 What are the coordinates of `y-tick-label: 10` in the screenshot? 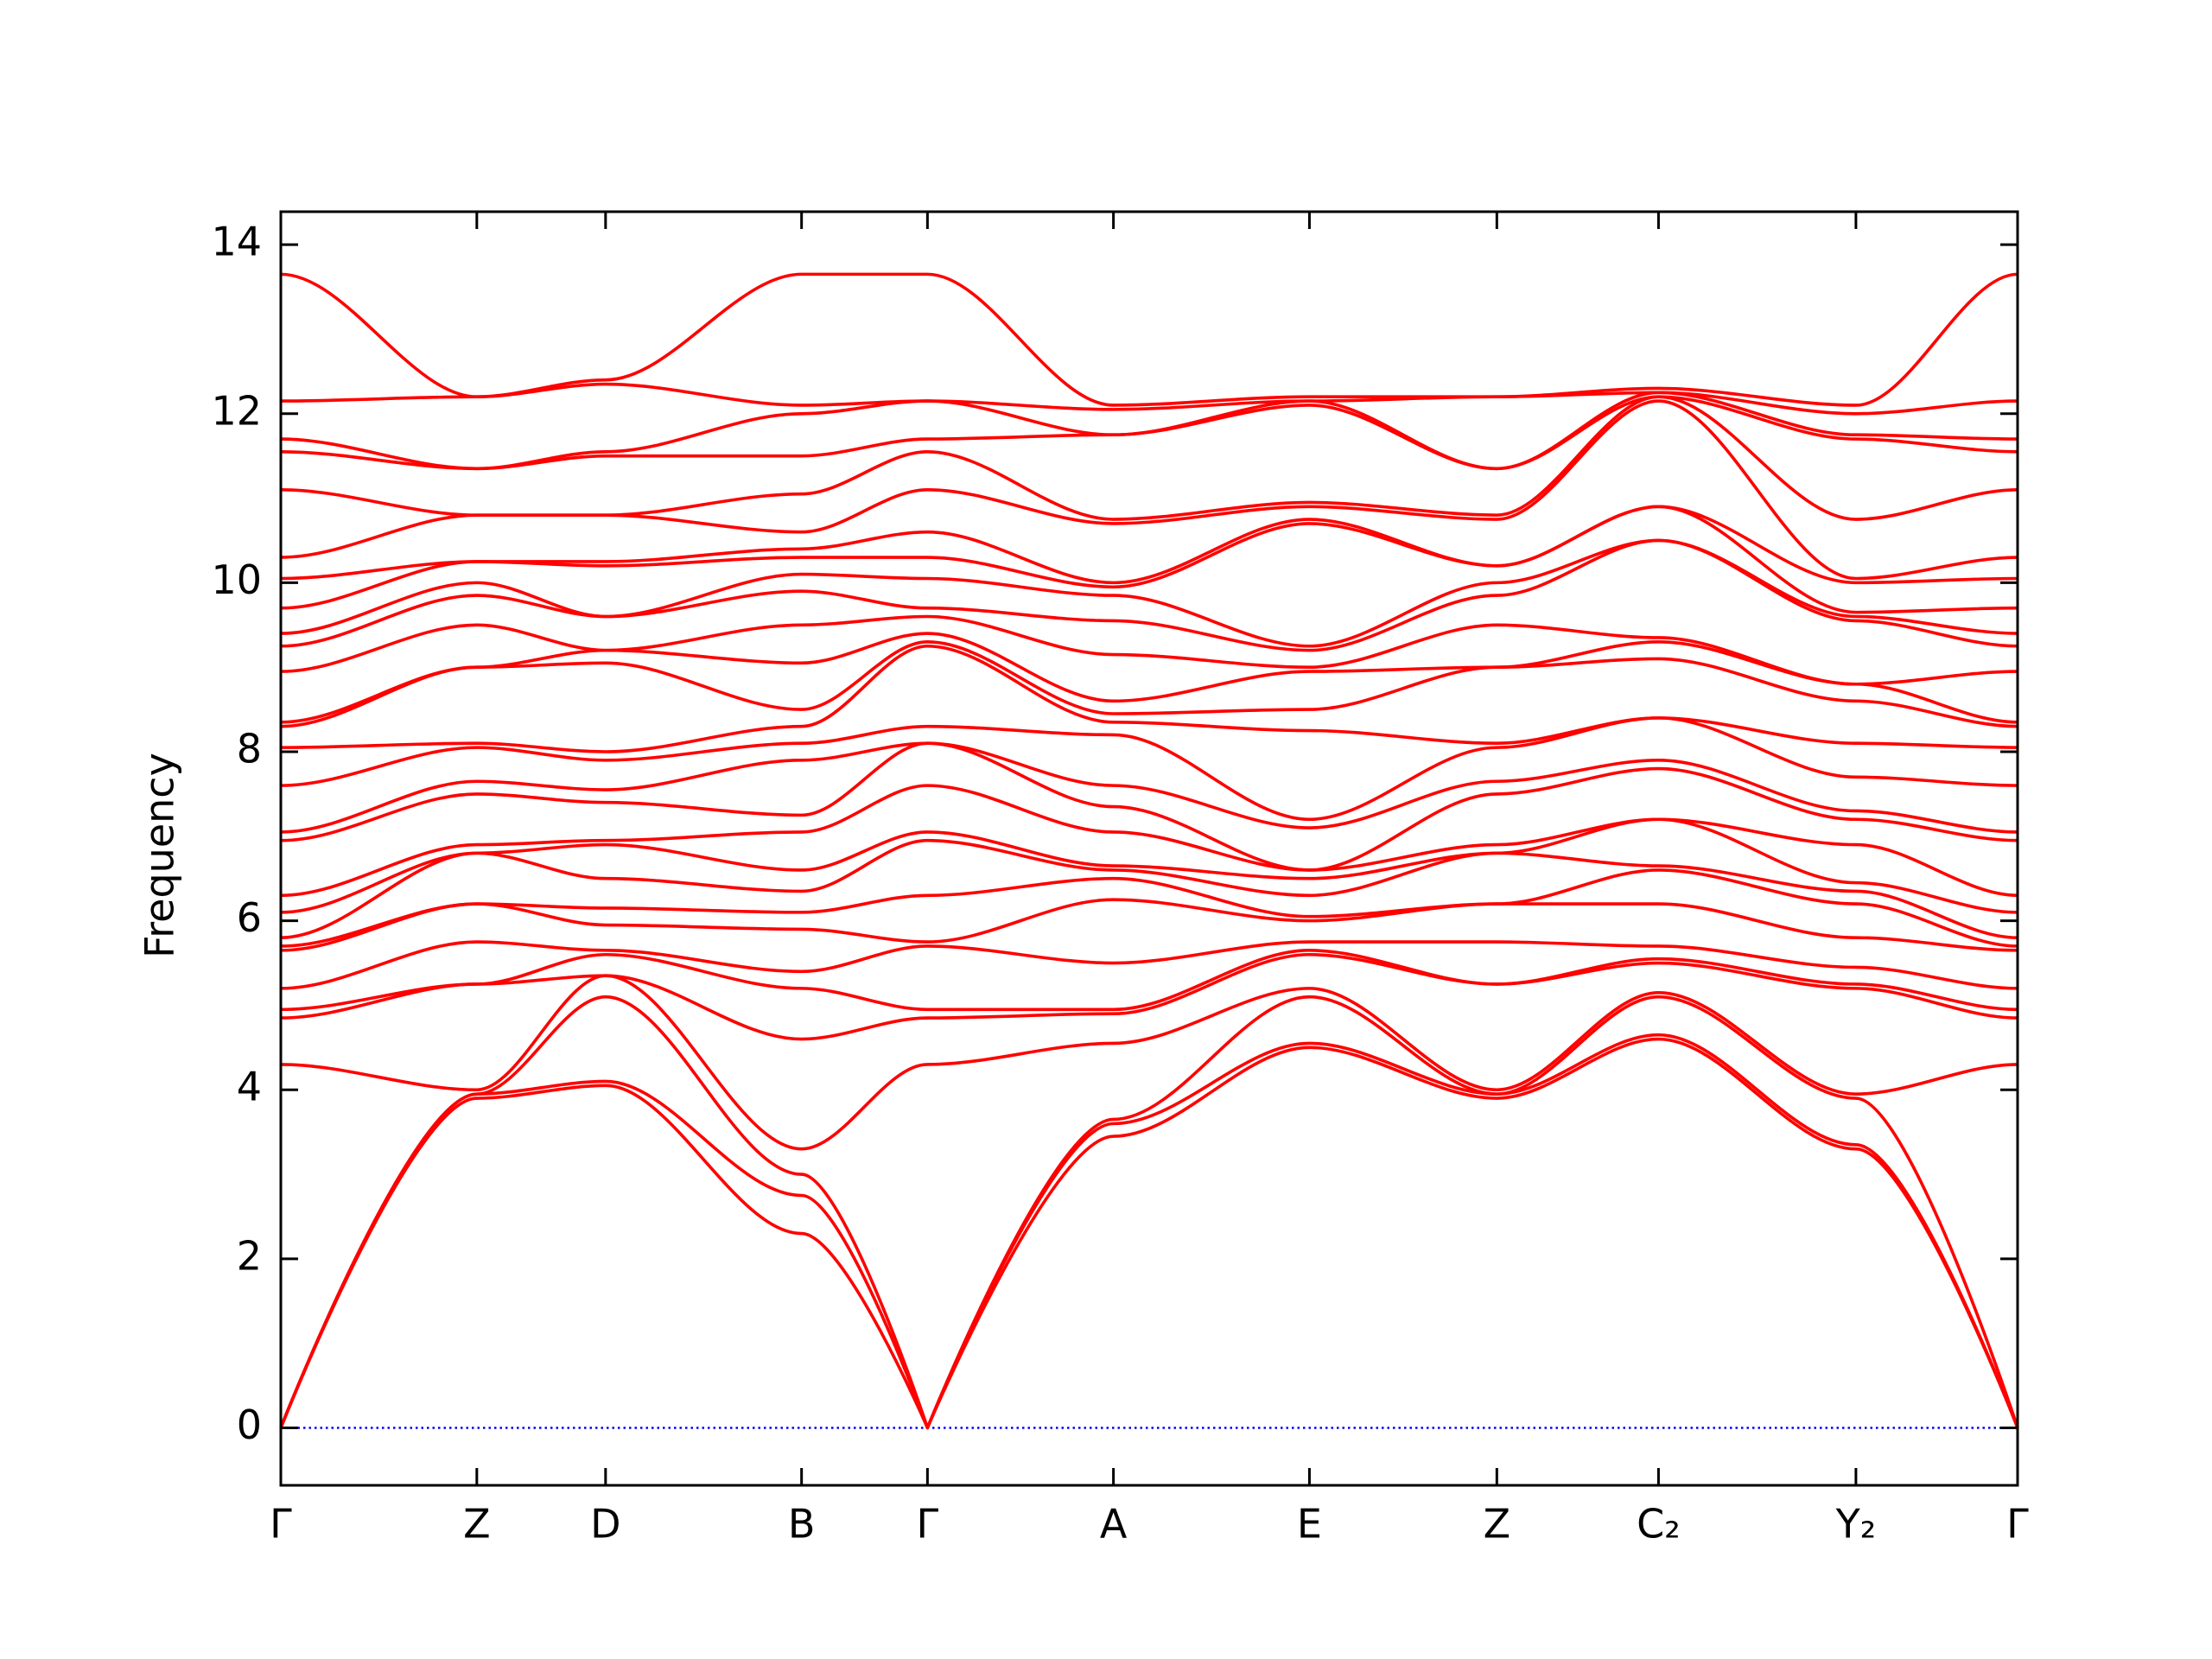 It's located at (236, 579).